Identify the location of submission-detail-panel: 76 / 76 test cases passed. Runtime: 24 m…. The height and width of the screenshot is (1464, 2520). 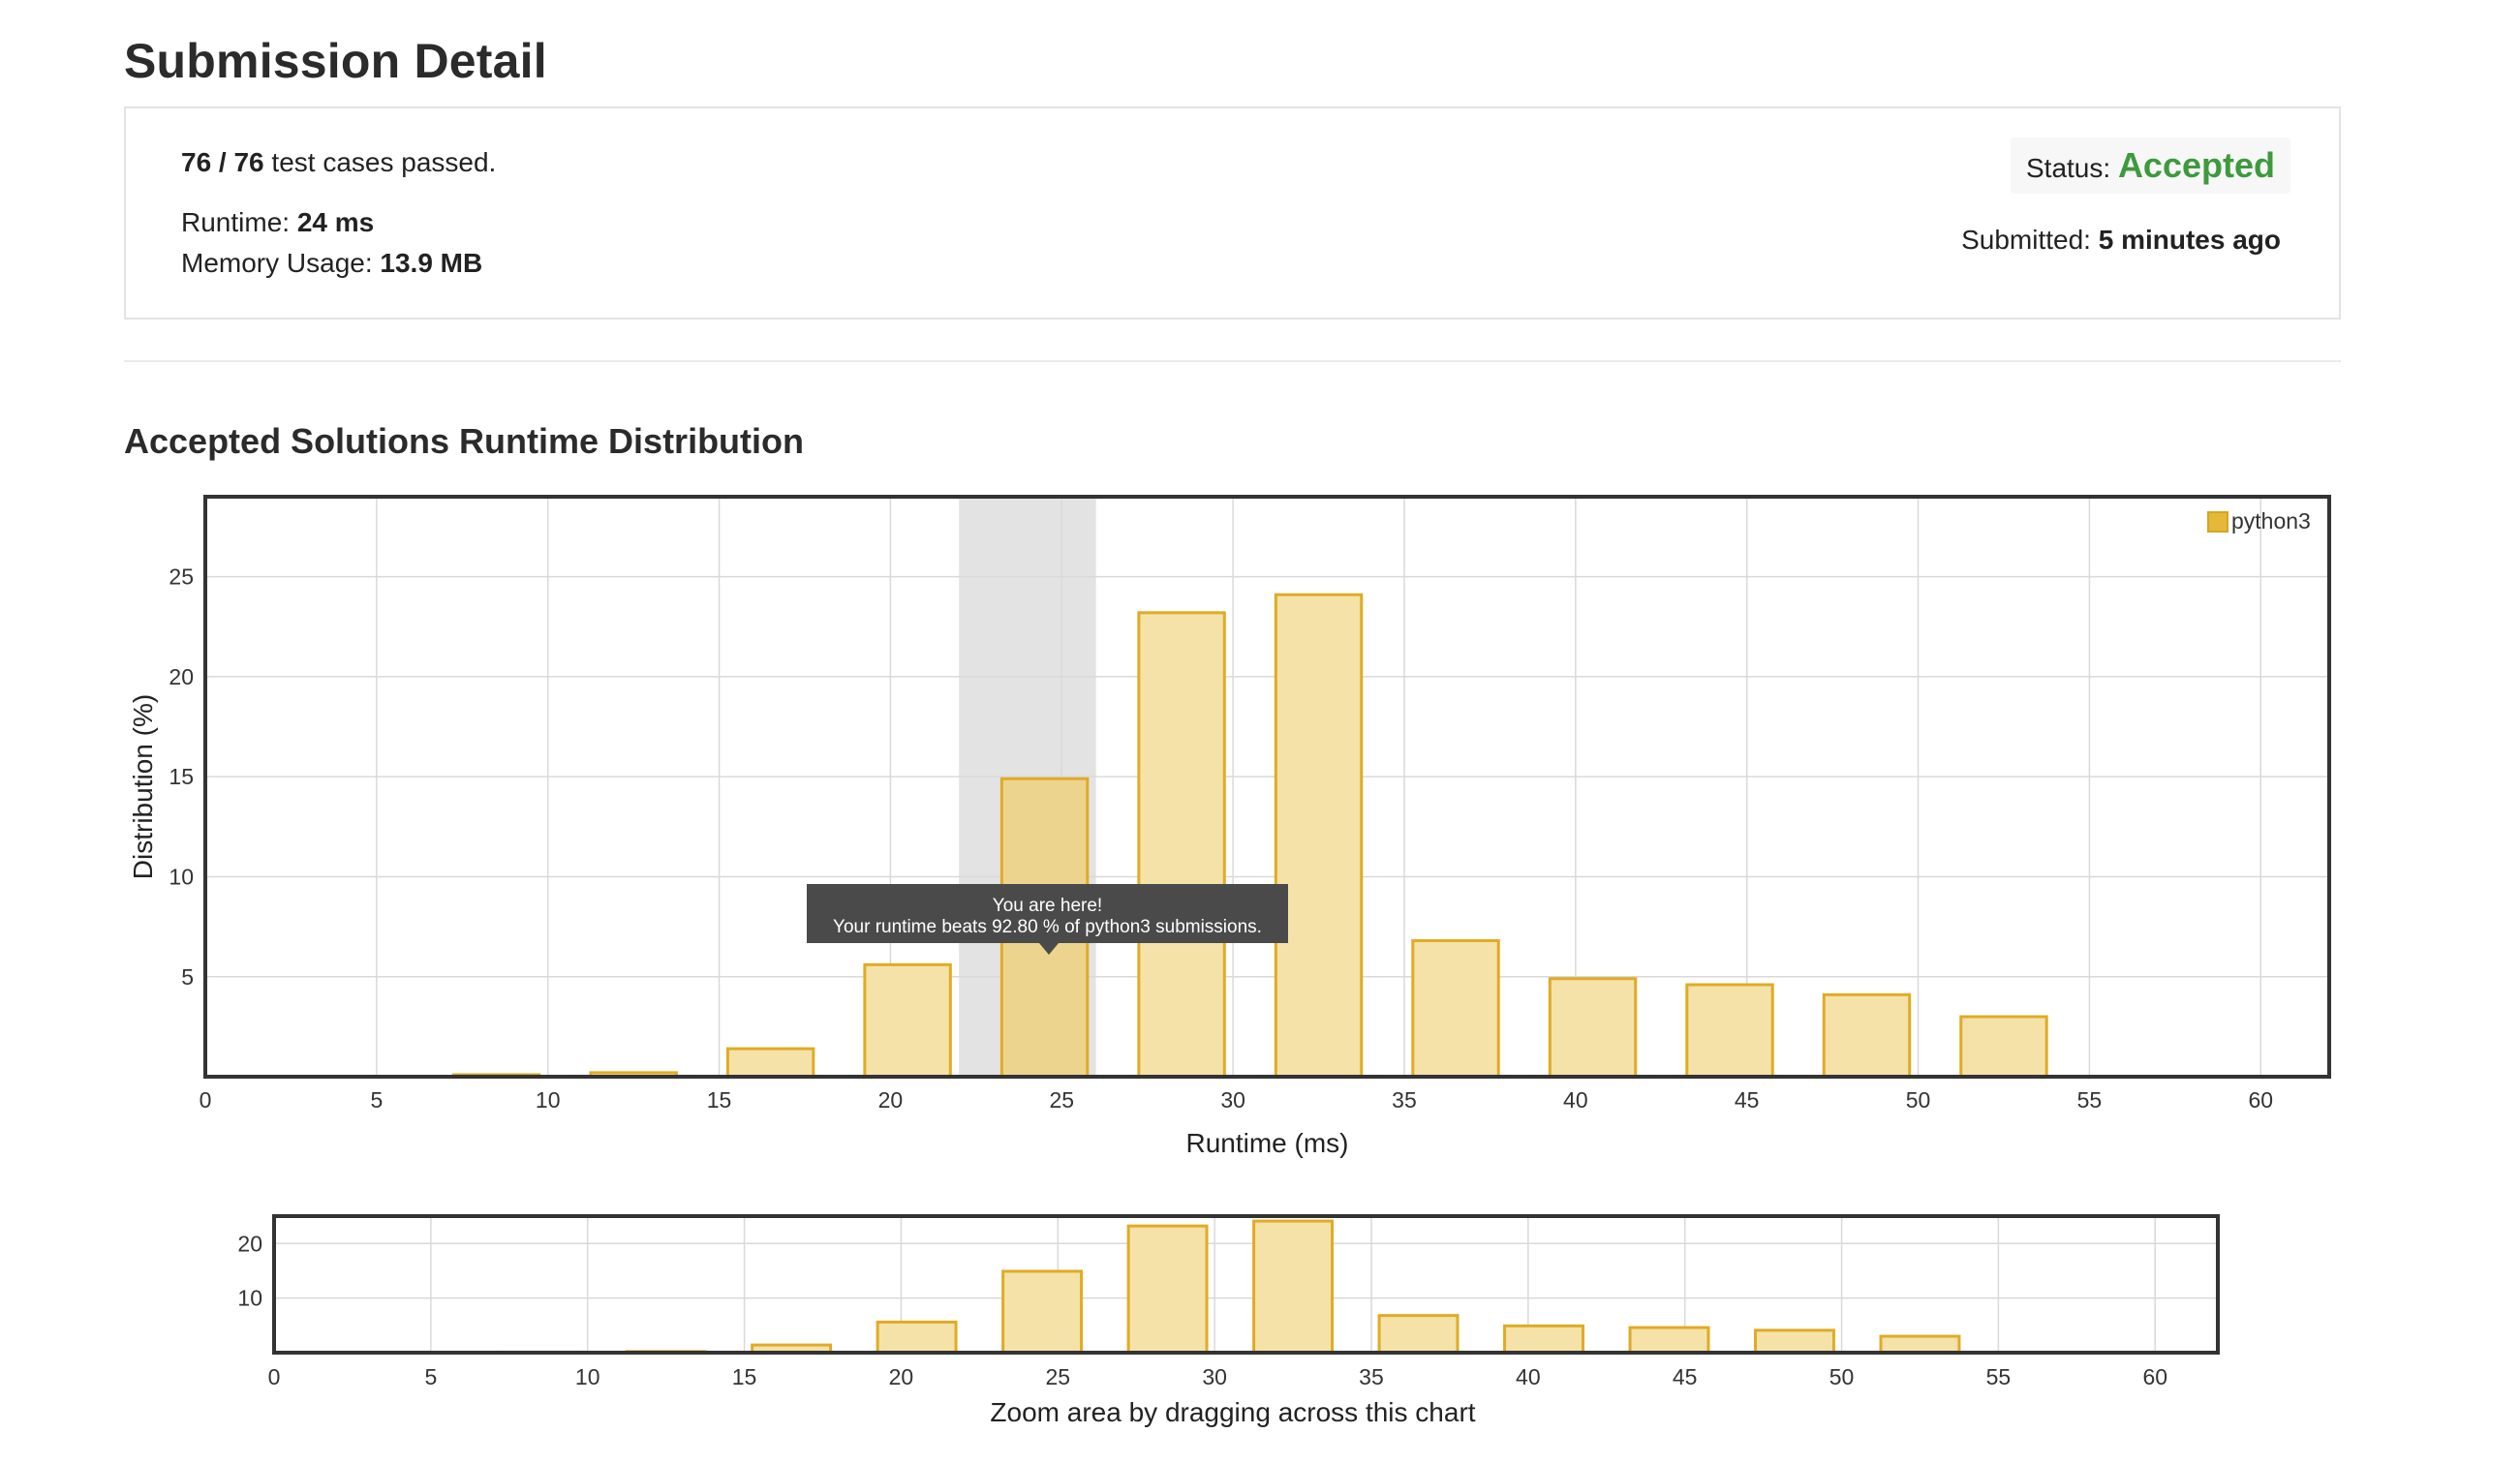
(1232, 213).